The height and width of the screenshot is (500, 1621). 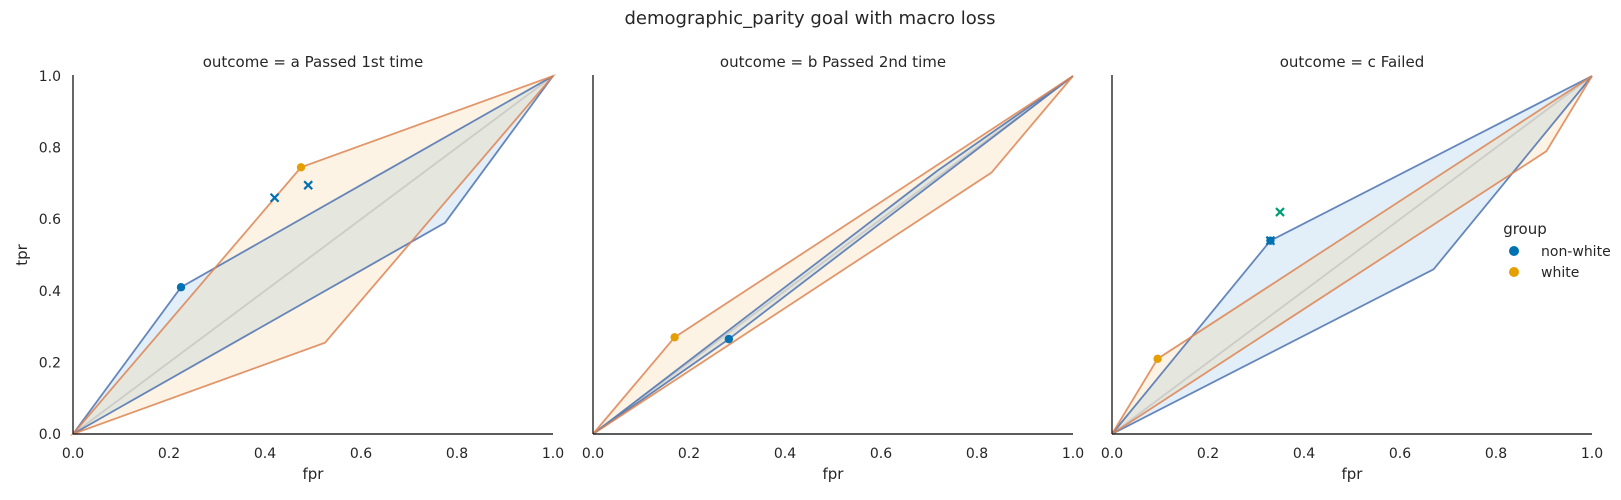 What do you see at coordinates (1514, 272) in the screenshot?
I see `legend-marker-white` at bounding box center [1514, 272].